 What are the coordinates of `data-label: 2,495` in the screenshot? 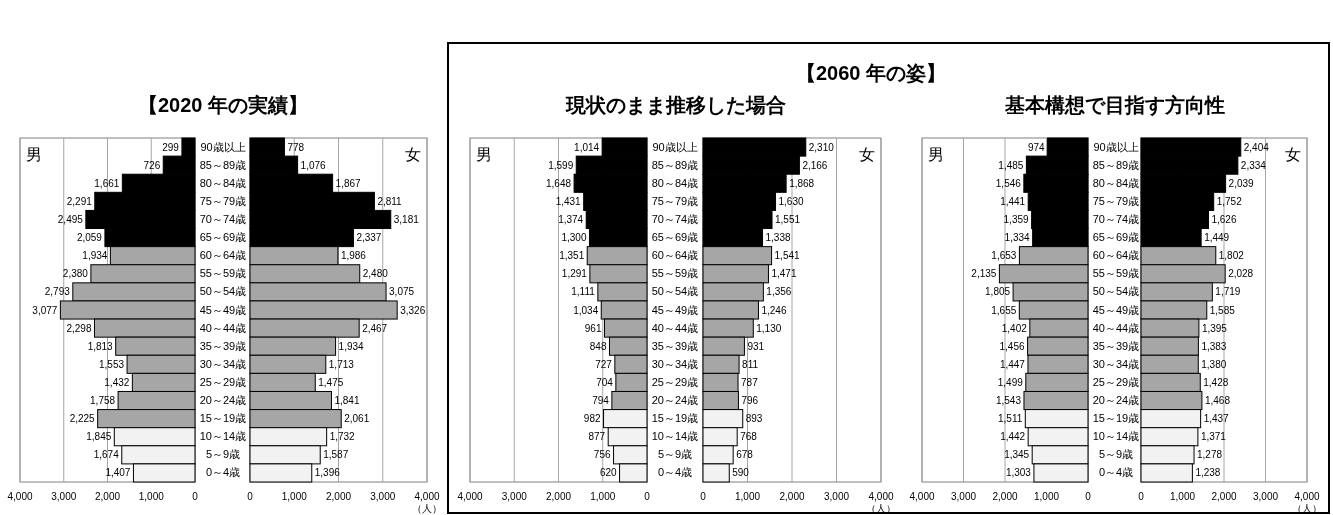 It's located at (70, 219).